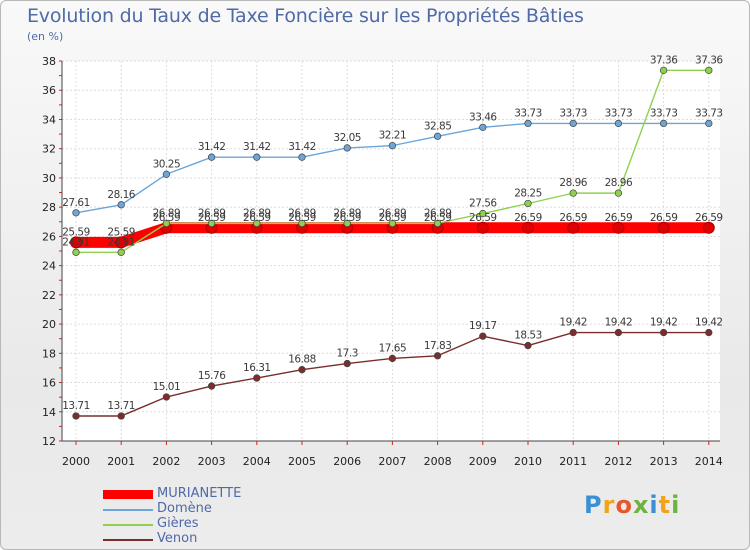 The width and height of the screenshot is (750, 550). What do you see at coordinates (199, 493) in the screenshot?
I see `legend-label: MURIANETTE` at bounding box center [199, 493].